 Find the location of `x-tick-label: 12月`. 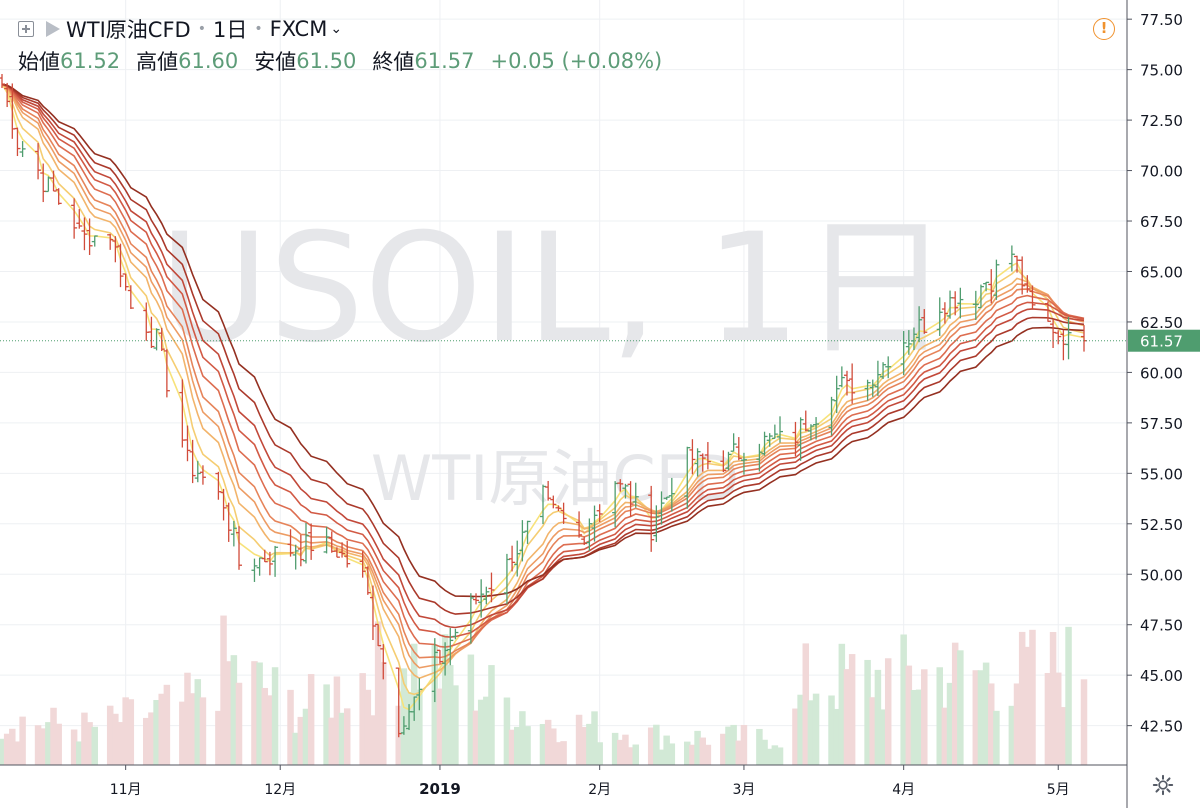

x-tick-label: 12月 is located at coordinates (280, 790).